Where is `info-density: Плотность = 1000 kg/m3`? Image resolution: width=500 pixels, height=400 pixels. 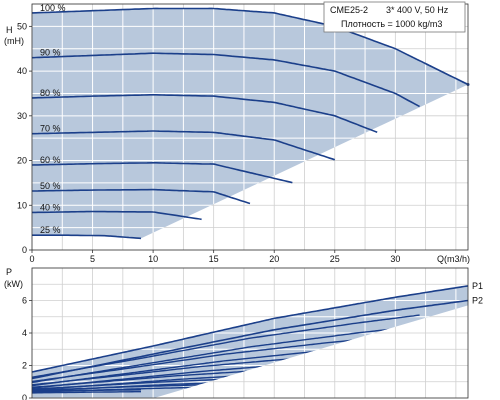 info-density: Плотность = 1000 kg/m3 is located at coordinates (391, 24).